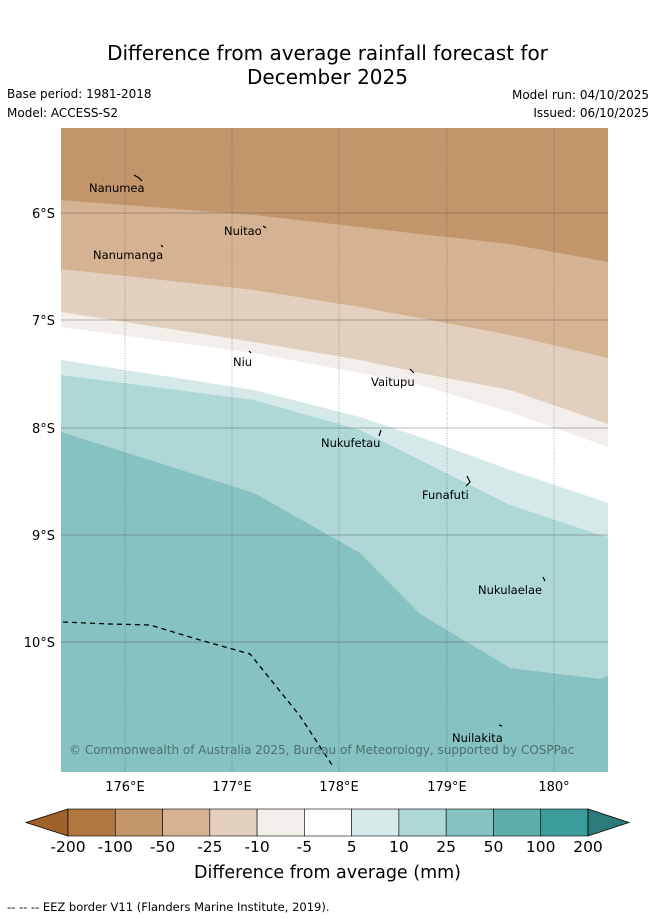 The width and height of the screenshot is (655, 919). I want to click on lat-tick: 9°S, so click(43, 536).